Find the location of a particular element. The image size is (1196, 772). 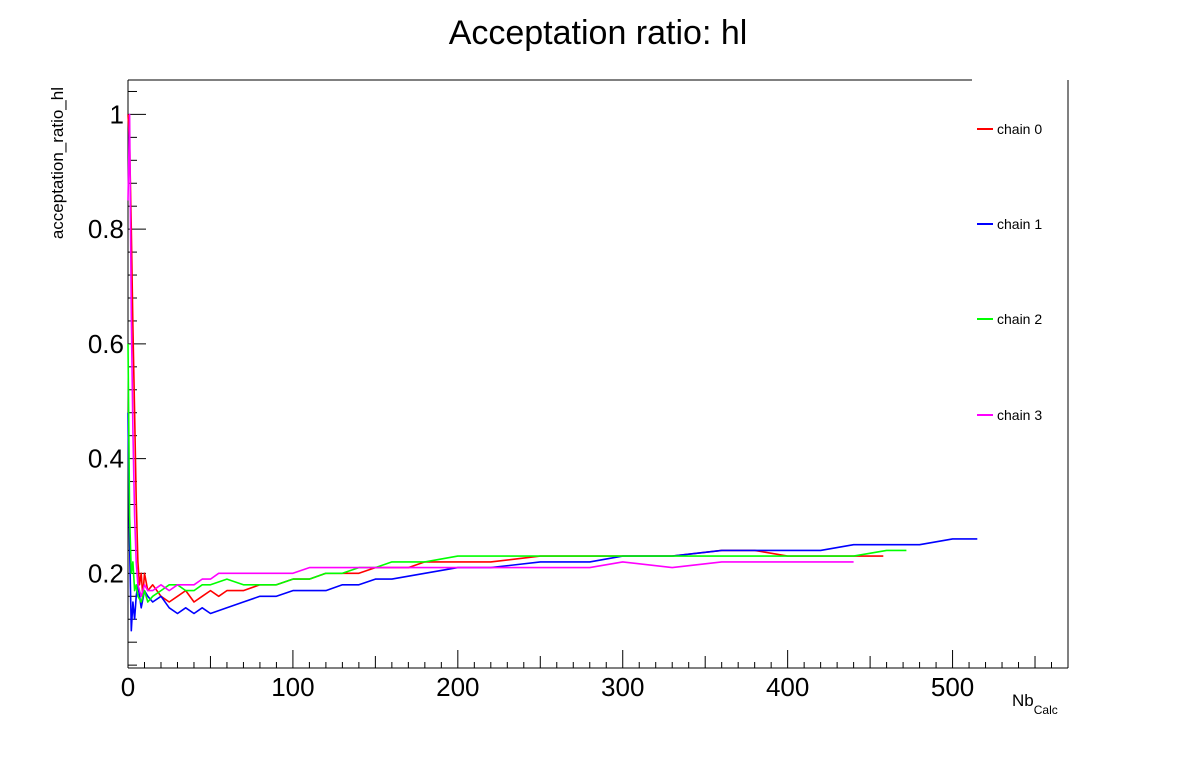

x-tick-label: 0 is located at coordinates (128, 687).